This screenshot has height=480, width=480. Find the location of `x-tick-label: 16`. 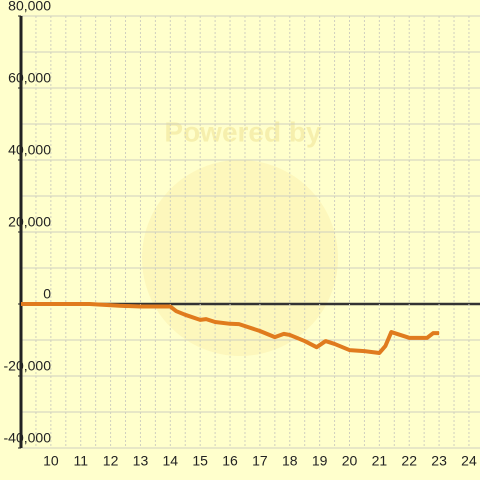

x-tick-label: 16 is located at coordinates (230, 461).